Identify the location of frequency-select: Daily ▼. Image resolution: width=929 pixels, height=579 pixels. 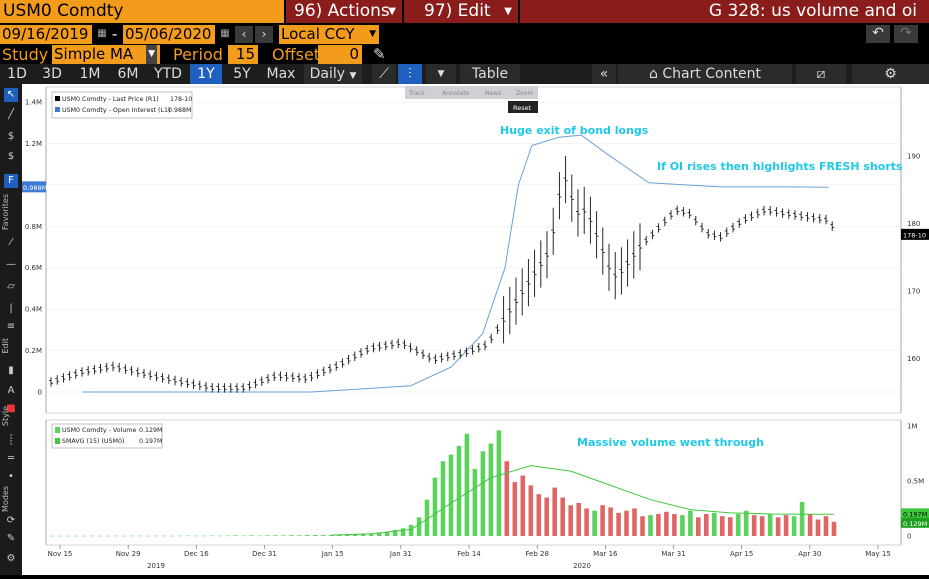
(333, 74).